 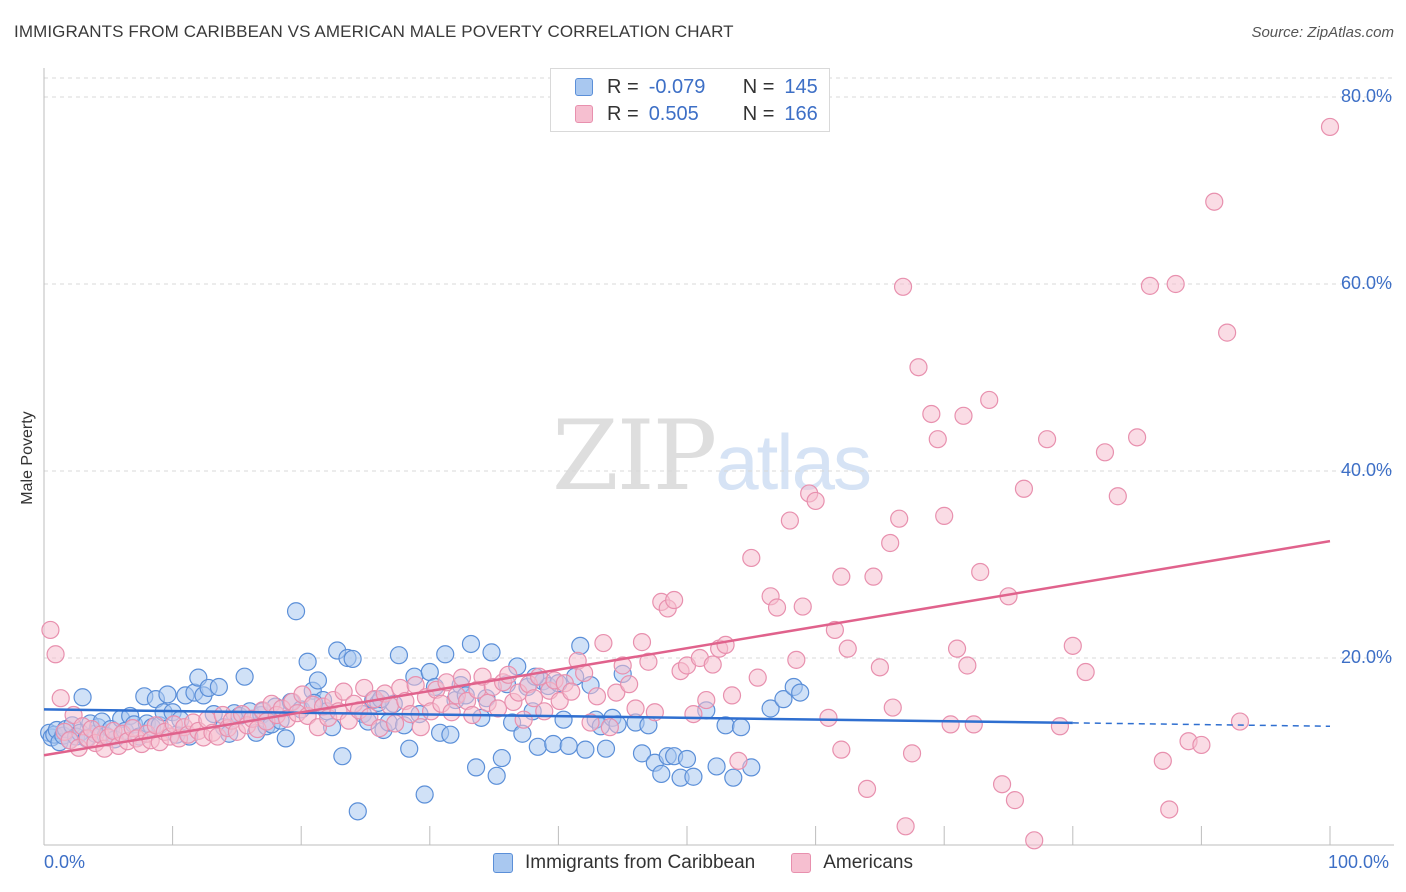 What do you see at coordinates (1366, 96) in the screenshot?
I see `y-tick-label: 80.0%` at bounding box center [1366, 96].